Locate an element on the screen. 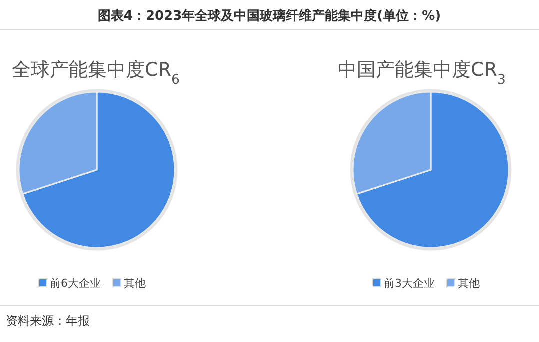 Image resolution: width=539 pixels, height=342 pixels. chart-title: 全球产能集中度CR$_{6}$ is located at coordinates (96, 73).